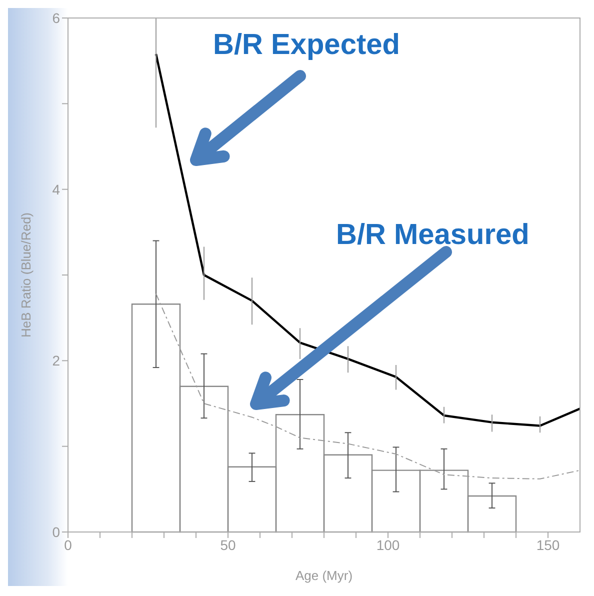 The image size is (594, 596). I want to click on x-axis-title: Age (Myr), so click(324, 575).